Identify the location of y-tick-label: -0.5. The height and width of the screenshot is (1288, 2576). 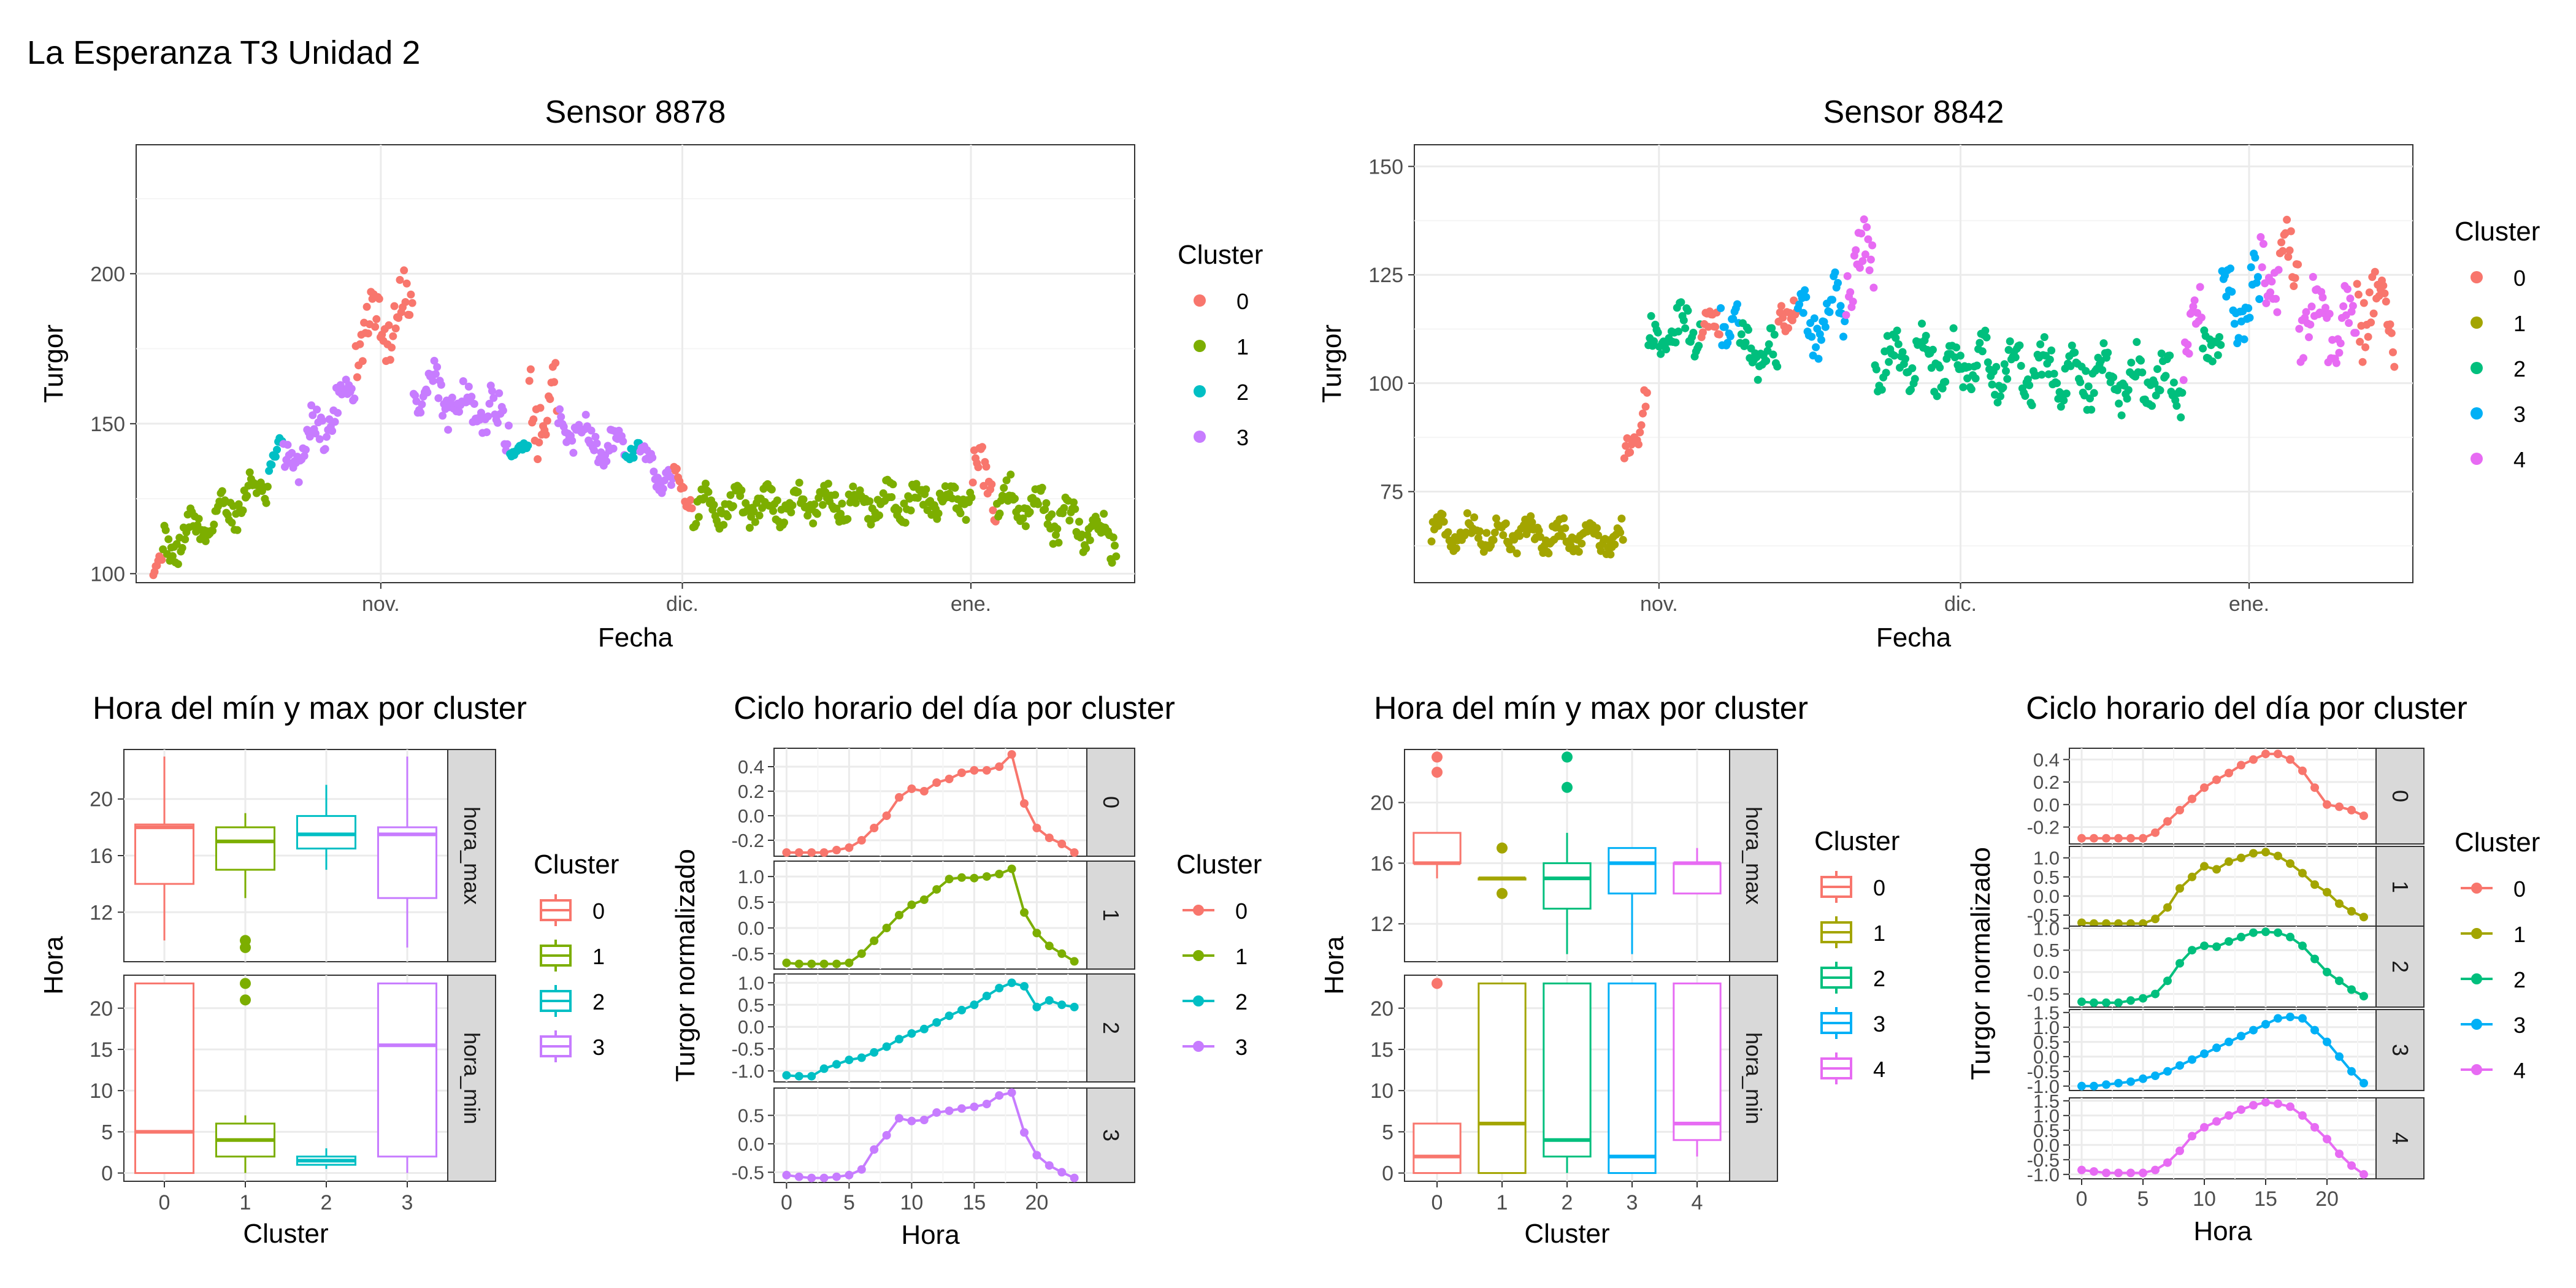
(748, 1049).